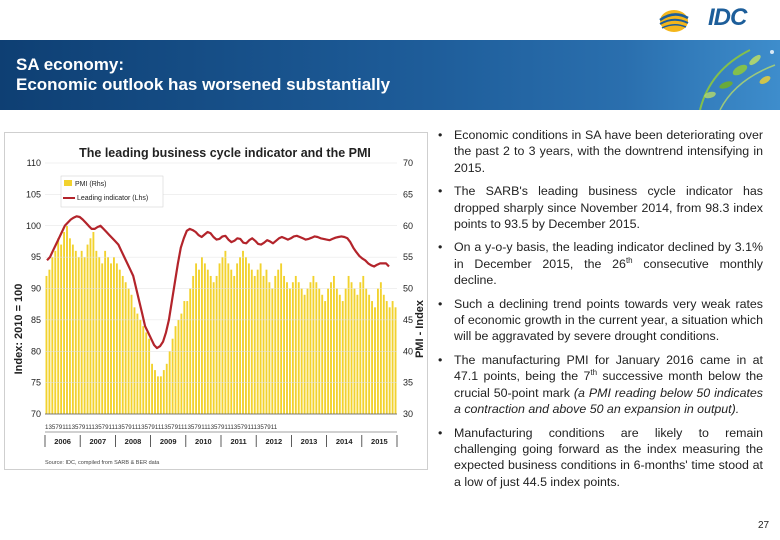 The width and height of the screenshot is (780, 540). I want to click on left-tick-label: 90, so click(36, 289).